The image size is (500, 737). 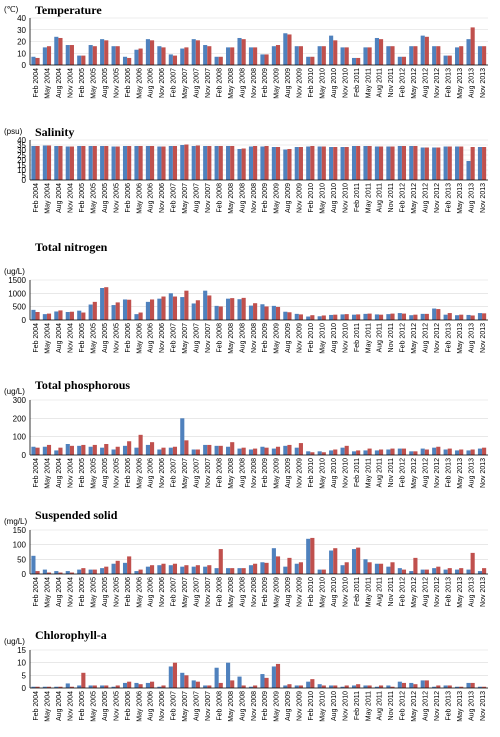 What do you see at coordinates (82, 338) in the screenshot?
I see `x-tick-label: Feb 2005` at bounding box center [82, 338].